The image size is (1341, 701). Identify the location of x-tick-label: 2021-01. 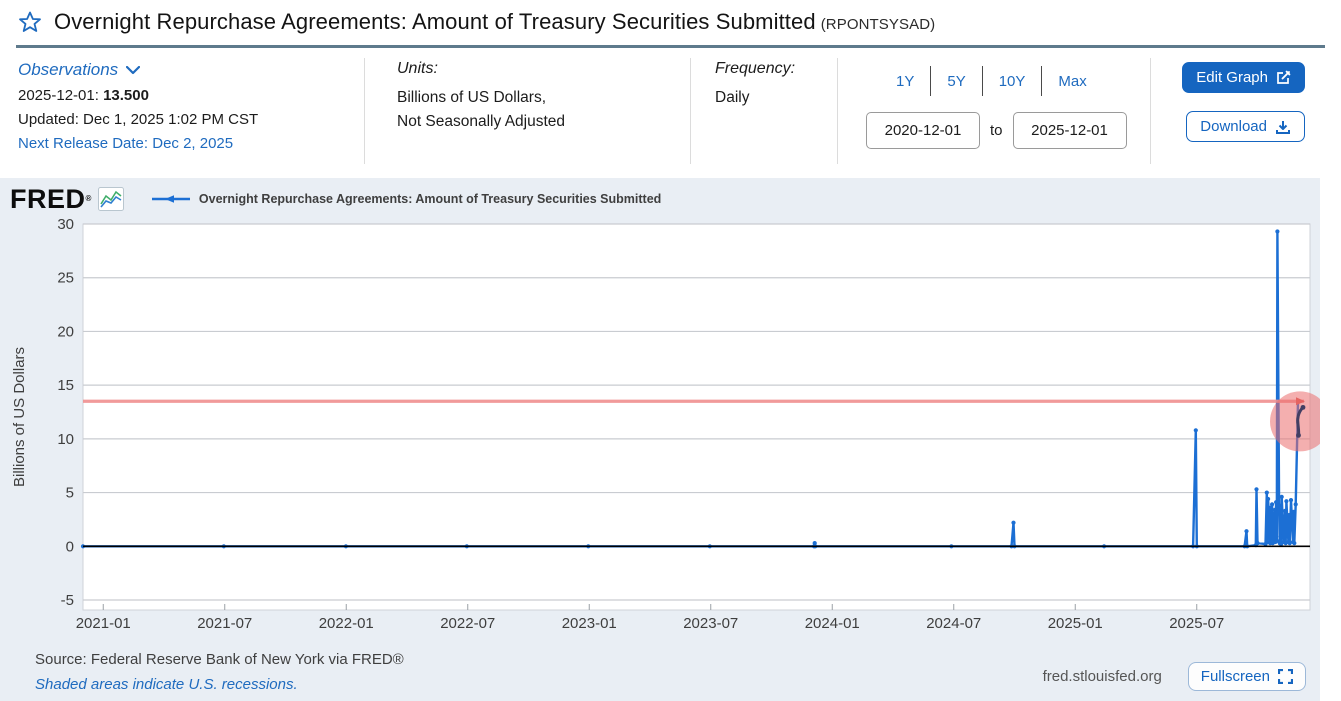
(103, 623).